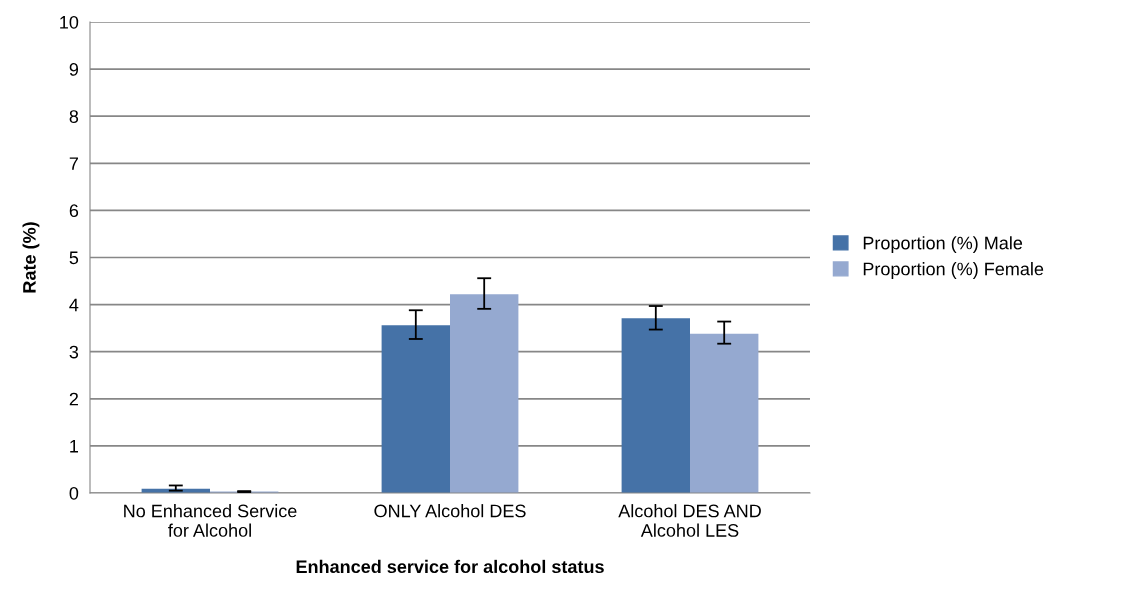 The width and height of the screenshot is (1123, 615). I want to click on y-tick-label: 1, so click(74, 446).